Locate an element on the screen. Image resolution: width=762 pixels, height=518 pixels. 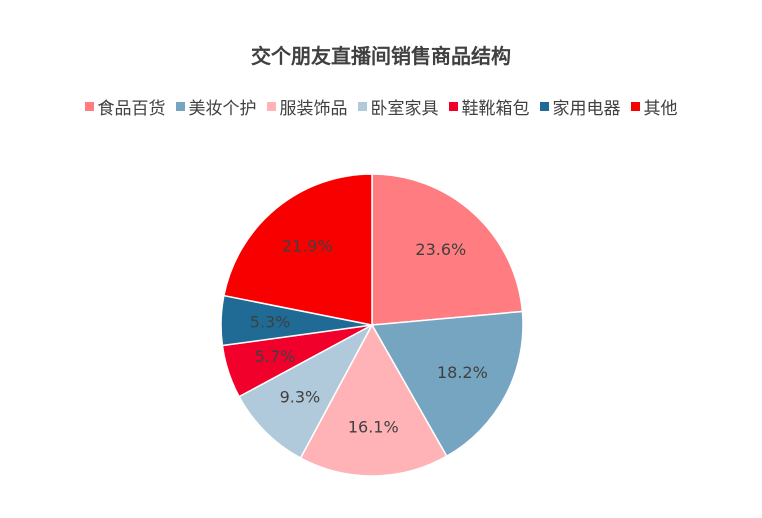
chart-title: 交个朋友直播间销售商品结构 is located at coordinates (381, 56).